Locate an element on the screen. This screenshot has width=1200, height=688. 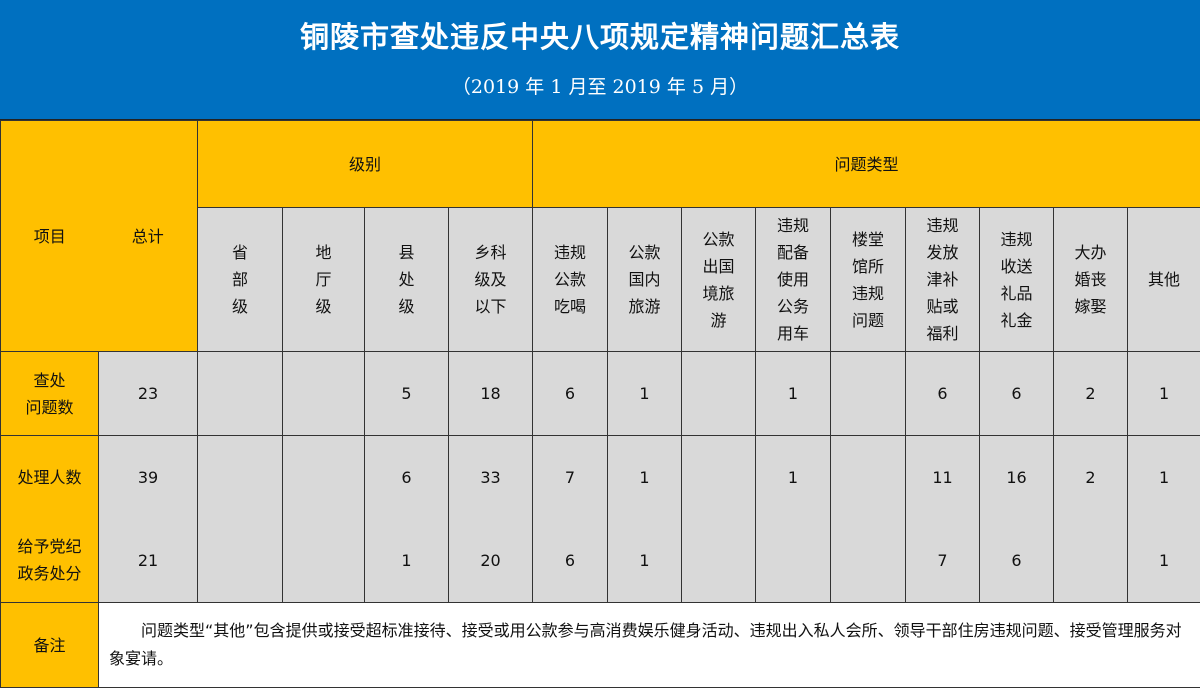
column-header: 地 厅 级 is located at coordinates (324, 280).